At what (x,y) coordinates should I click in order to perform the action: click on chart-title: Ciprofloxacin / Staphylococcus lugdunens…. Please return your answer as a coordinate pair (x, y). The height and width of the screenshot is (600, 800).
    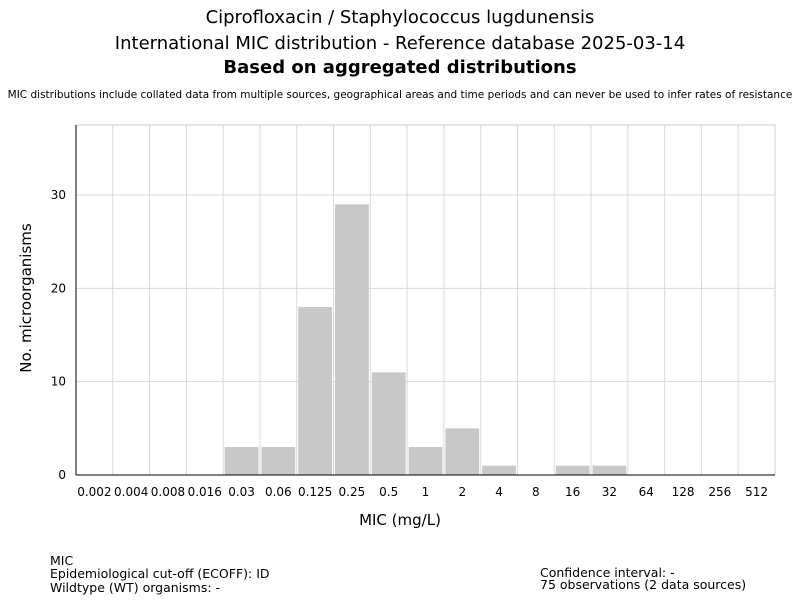
    Looking at the image, I should click on (400, 17).